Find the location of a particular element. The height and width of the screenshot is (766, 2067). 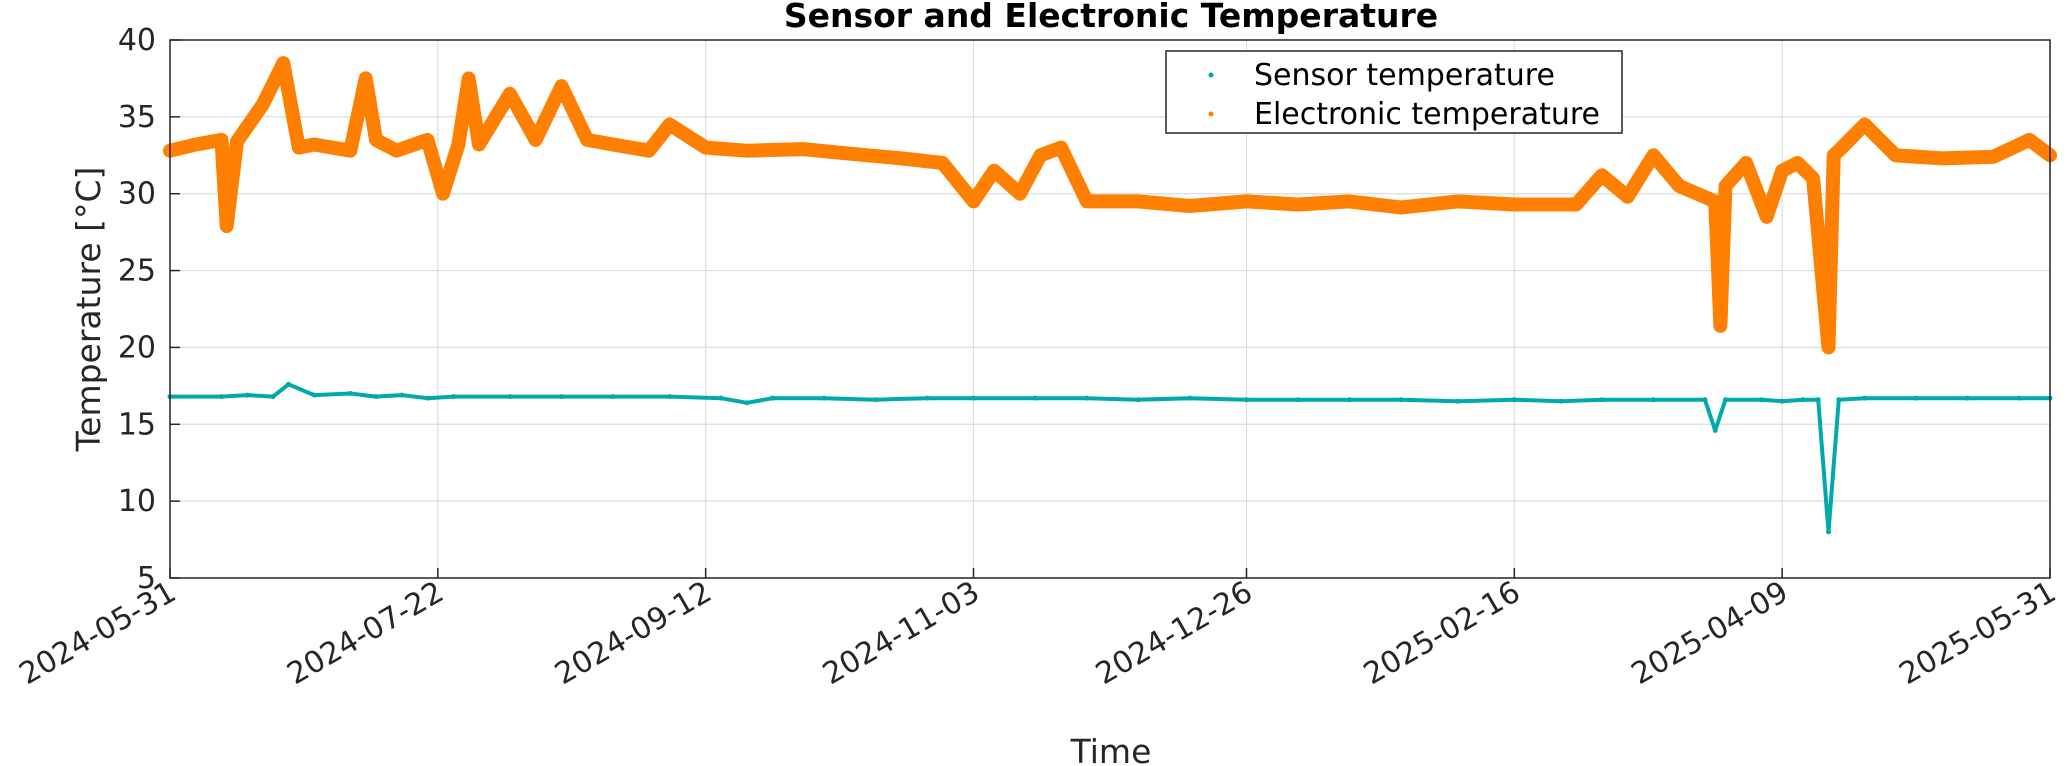

x-tick-label: 2024-11-03 is located at coordinates (901, 633).